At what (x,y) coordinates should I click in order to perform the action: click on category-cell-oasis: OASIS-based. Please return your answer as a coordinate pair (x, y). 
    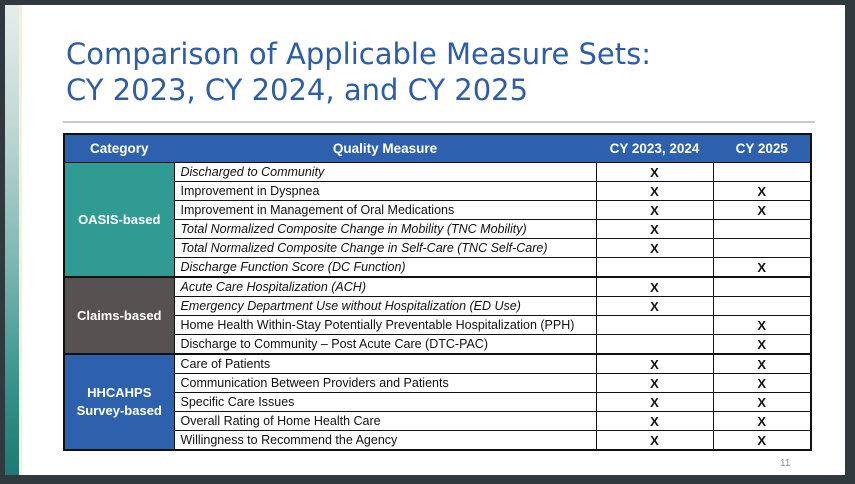
    Looking at the image, I should click on (119, 220).